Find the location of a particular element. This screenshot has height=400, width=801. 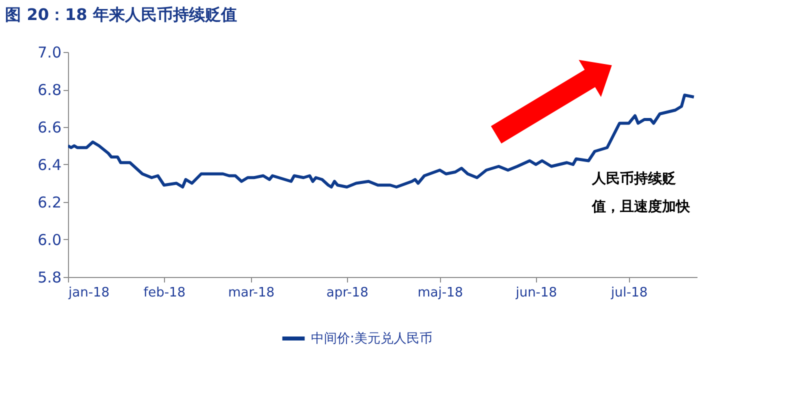

y-tick-label: 6.6 is located at coordinates (50, 127).